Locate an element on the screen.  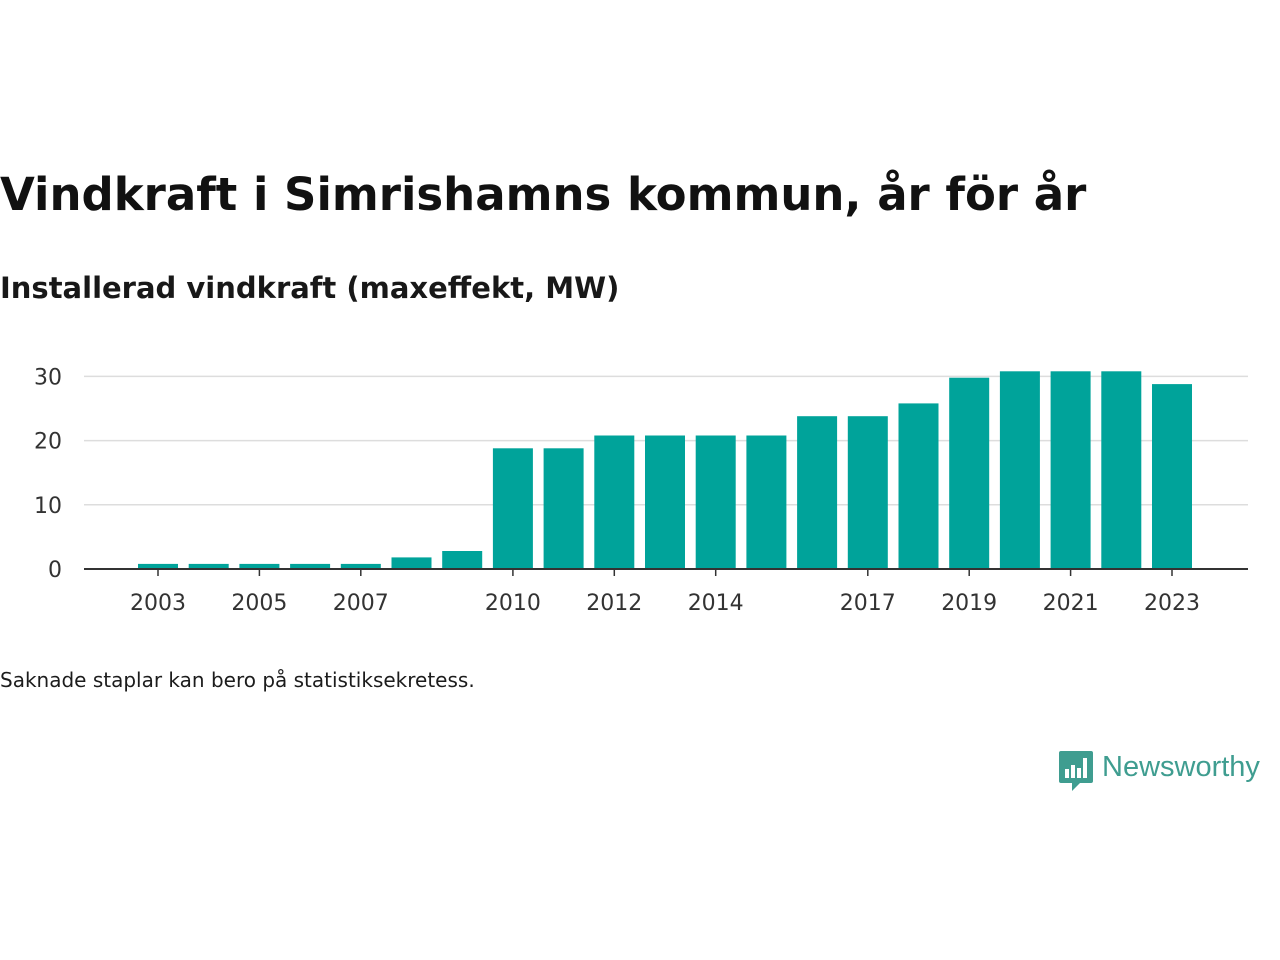
y-tick-label: 30 is located at coordinates (48, 377).